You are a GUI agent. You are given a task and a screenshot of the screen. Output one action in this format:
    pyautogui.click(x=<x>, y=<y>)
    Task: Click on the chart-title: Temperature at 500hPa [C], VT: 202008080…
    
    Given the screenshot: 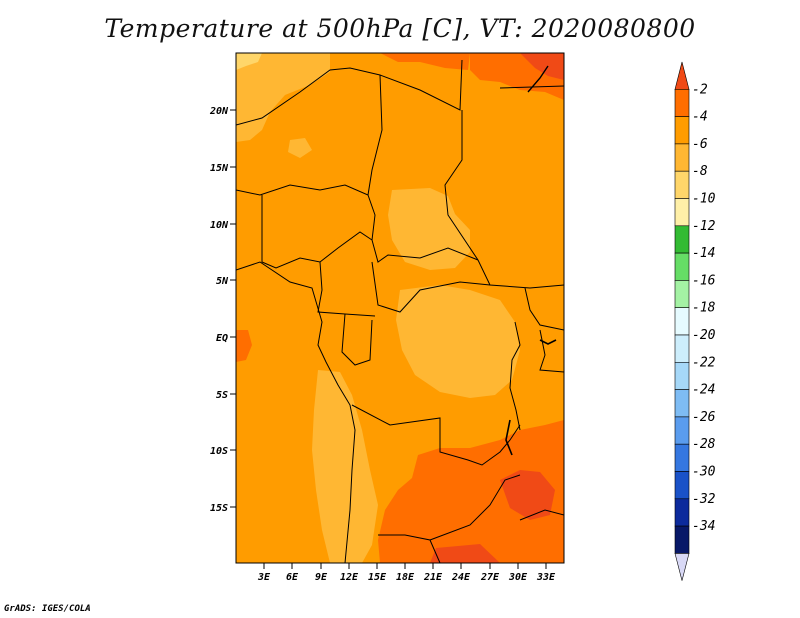 What is the action you would take?
    pyautogui.click(x=400, y=28)
    